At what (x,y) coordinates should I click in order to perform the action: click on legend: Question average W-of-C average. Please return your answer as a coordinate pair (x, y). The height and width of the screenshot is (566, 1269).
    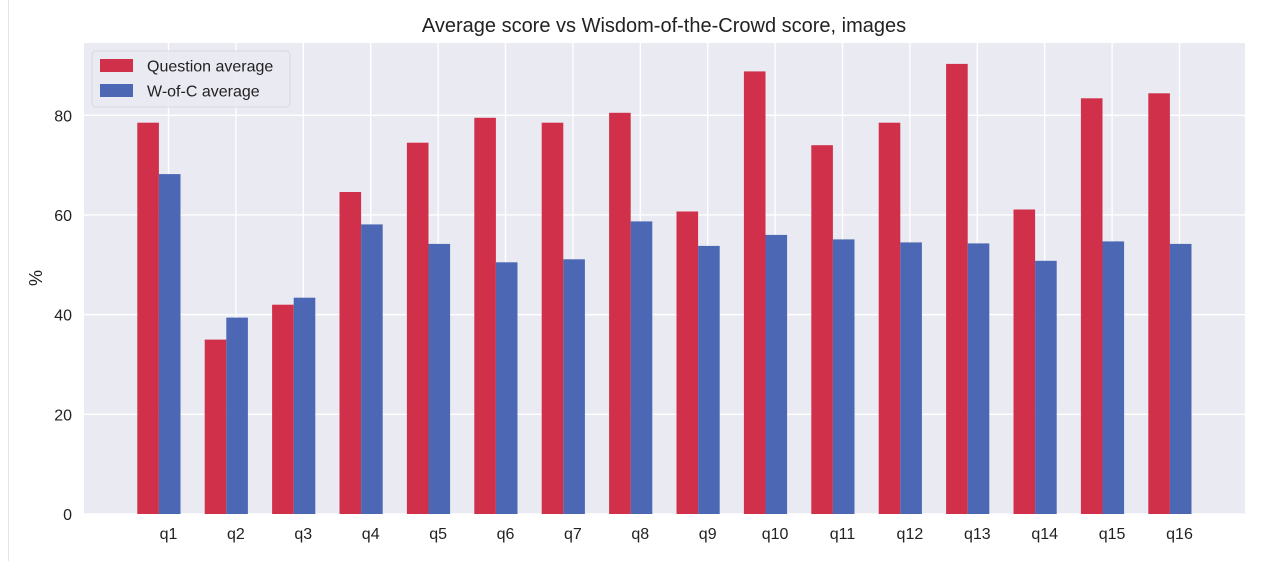
    Looking at the image, I should click on (191, 79).